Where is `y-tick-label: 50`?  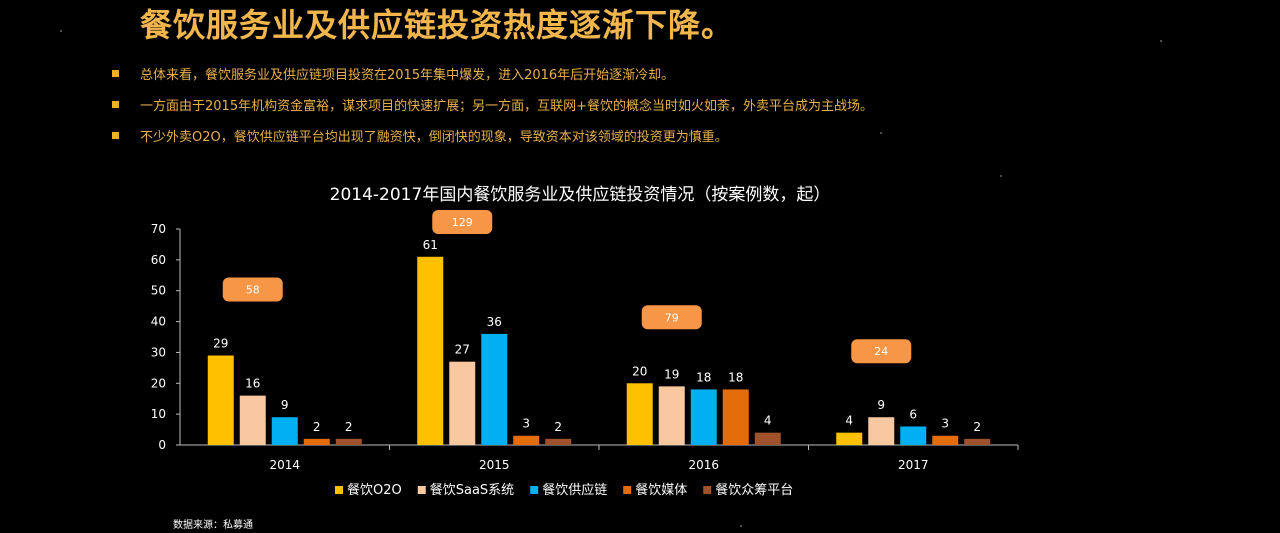
y-tick-label: 50 is located at coordinates (158, 291).